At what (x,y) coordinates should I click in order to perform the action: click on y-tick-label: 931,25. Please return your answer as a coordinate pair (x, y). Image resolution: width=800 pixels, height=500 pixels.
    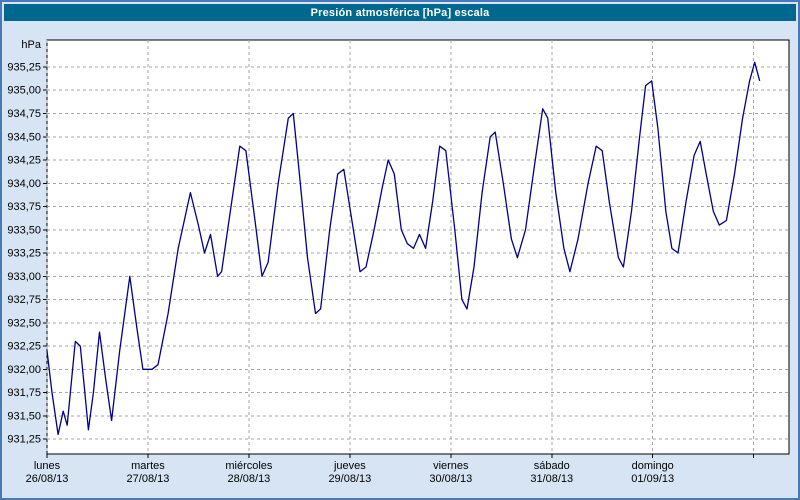
    Looking at the image, I should click on (24, 440).